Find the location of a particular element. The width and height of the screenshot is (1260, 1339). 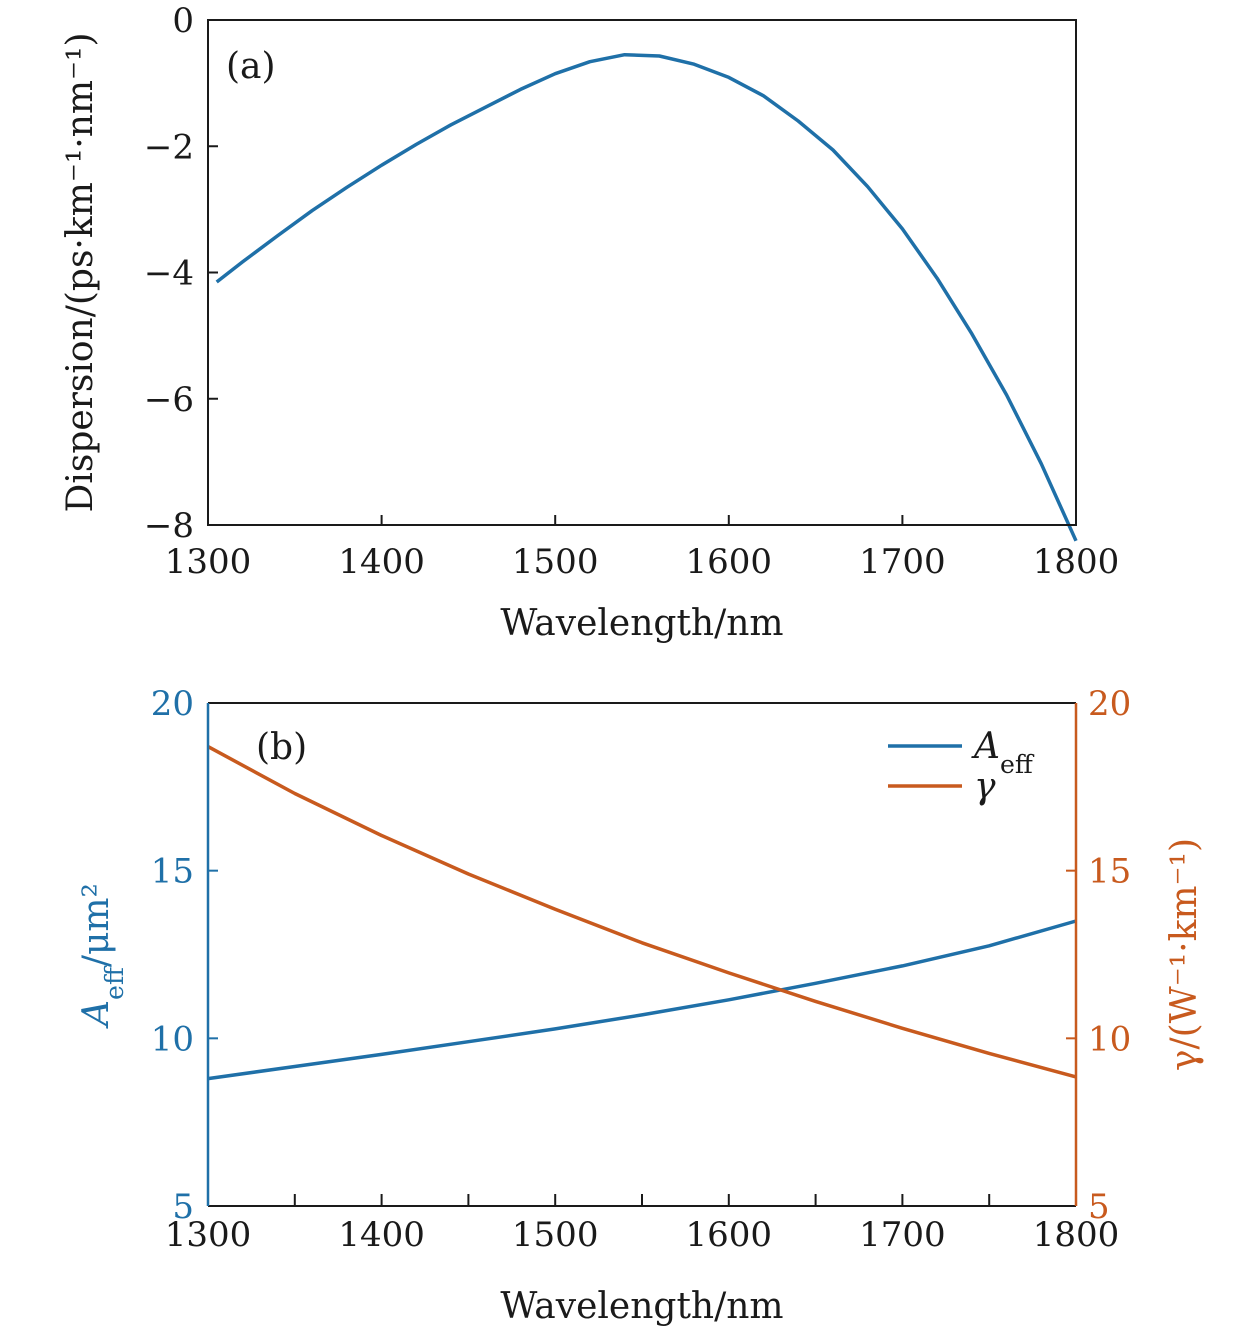

right-y-tick-label: 5 is located at coordinates (1099, 1207).